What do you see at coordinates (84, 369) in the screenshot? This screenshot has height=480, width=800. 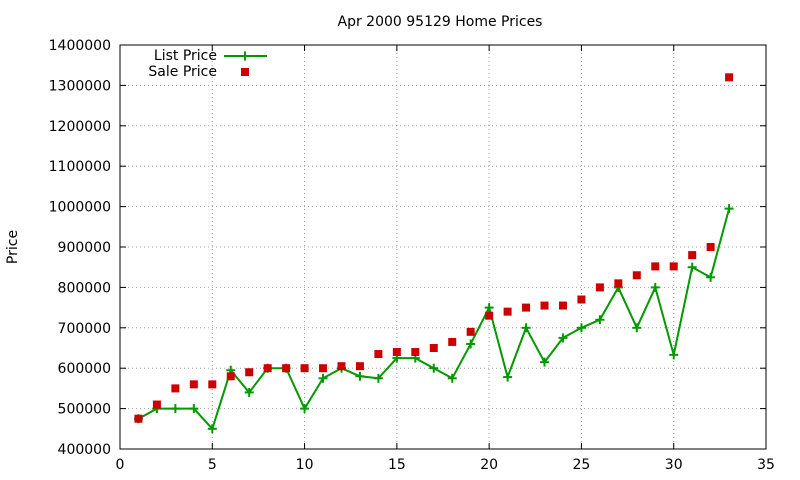 I see `y-tick-label: 600000` at bounding box center [84, 369].